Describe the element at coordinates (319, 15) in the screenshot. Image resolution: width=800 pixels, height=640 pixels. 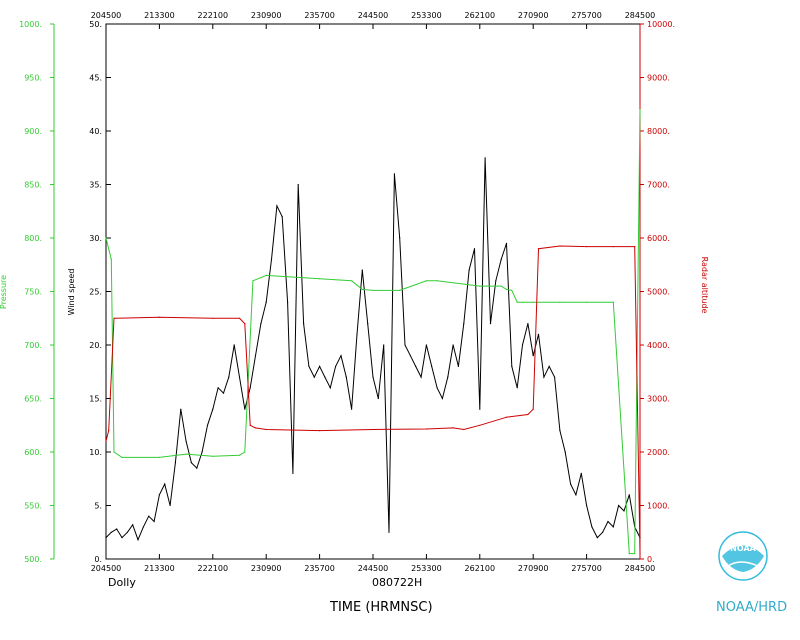
I see `x-tick-label-top: 235700` at that location.